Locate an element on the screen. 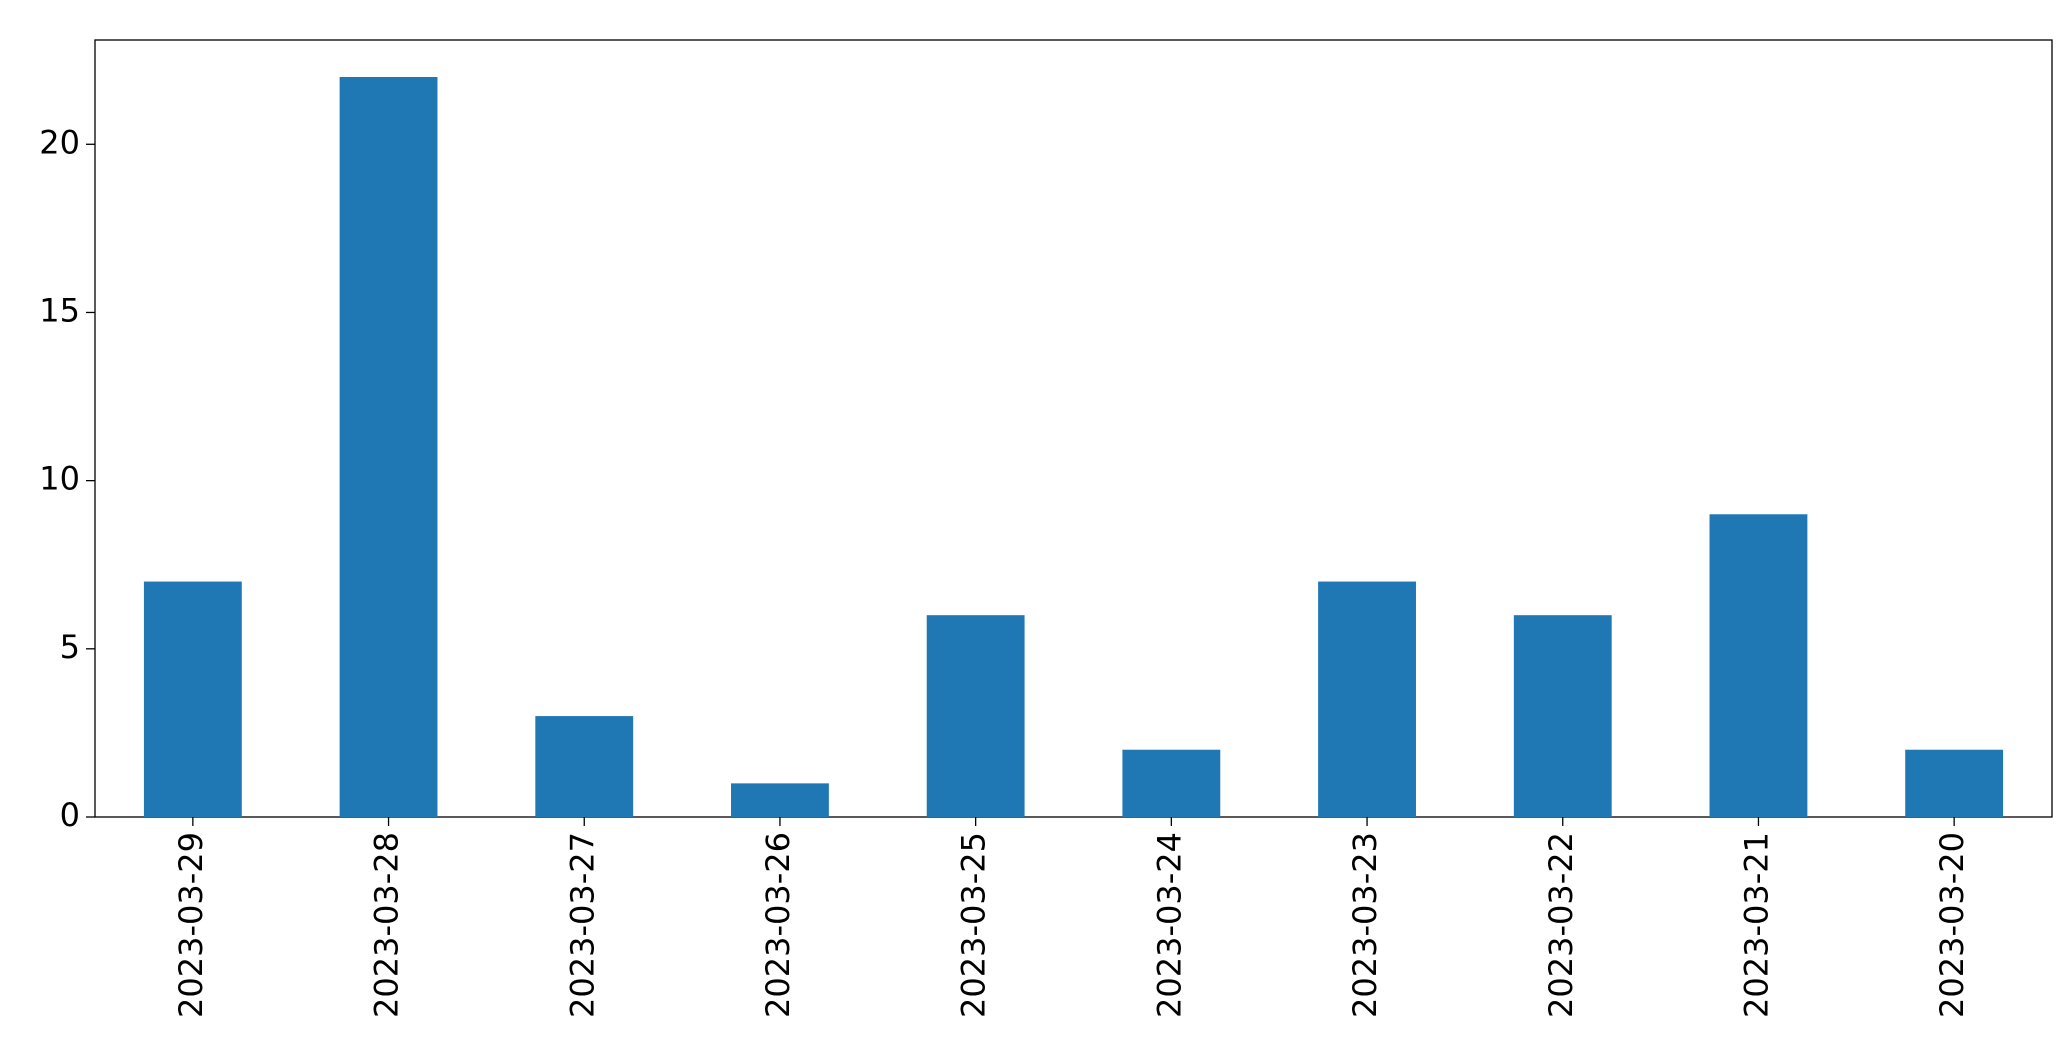  x-tick-label: 2023-03-20 is located at coordinates (1952, 925).